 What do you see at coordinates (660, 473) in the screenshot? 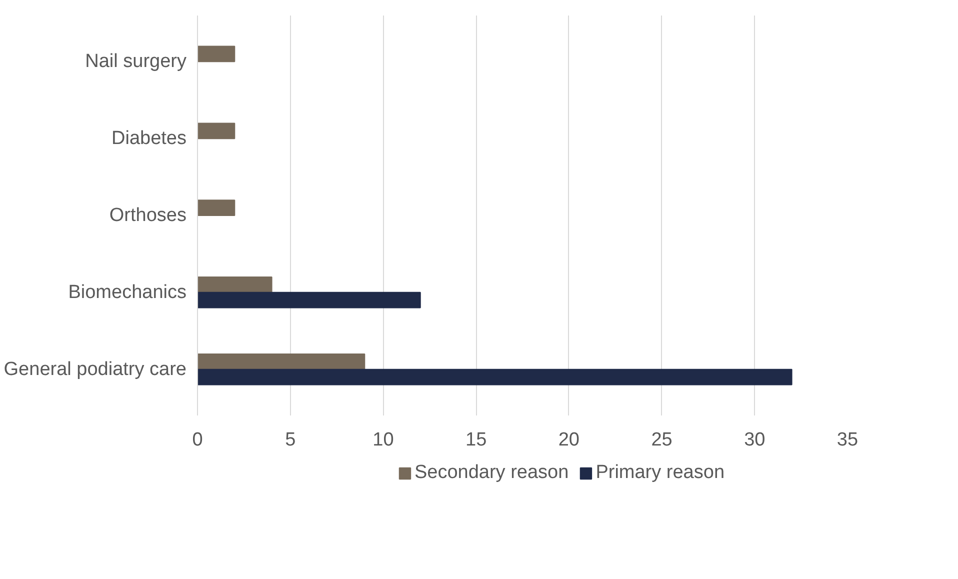
I see `legend-label: Primary reason` at bounding box center [660, 473].